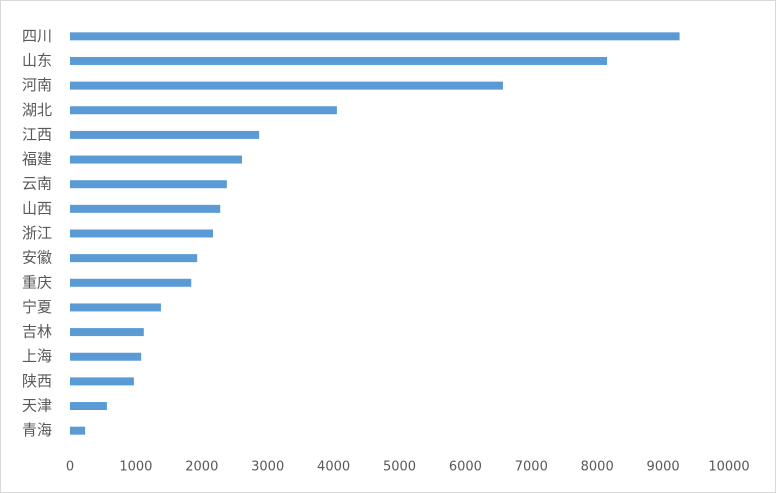 The image size is (776, 493). Describe the element at coordinates (267, 467) in the screenshot. I see `x-tick-label: 3000` at that location.